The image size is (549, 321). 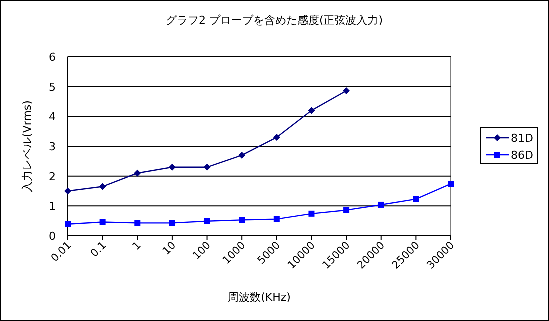 What do you see at coordinates (52, 177) in the screenshot?
I see `y-tick-label: 2` at bounding box center [52, 177].